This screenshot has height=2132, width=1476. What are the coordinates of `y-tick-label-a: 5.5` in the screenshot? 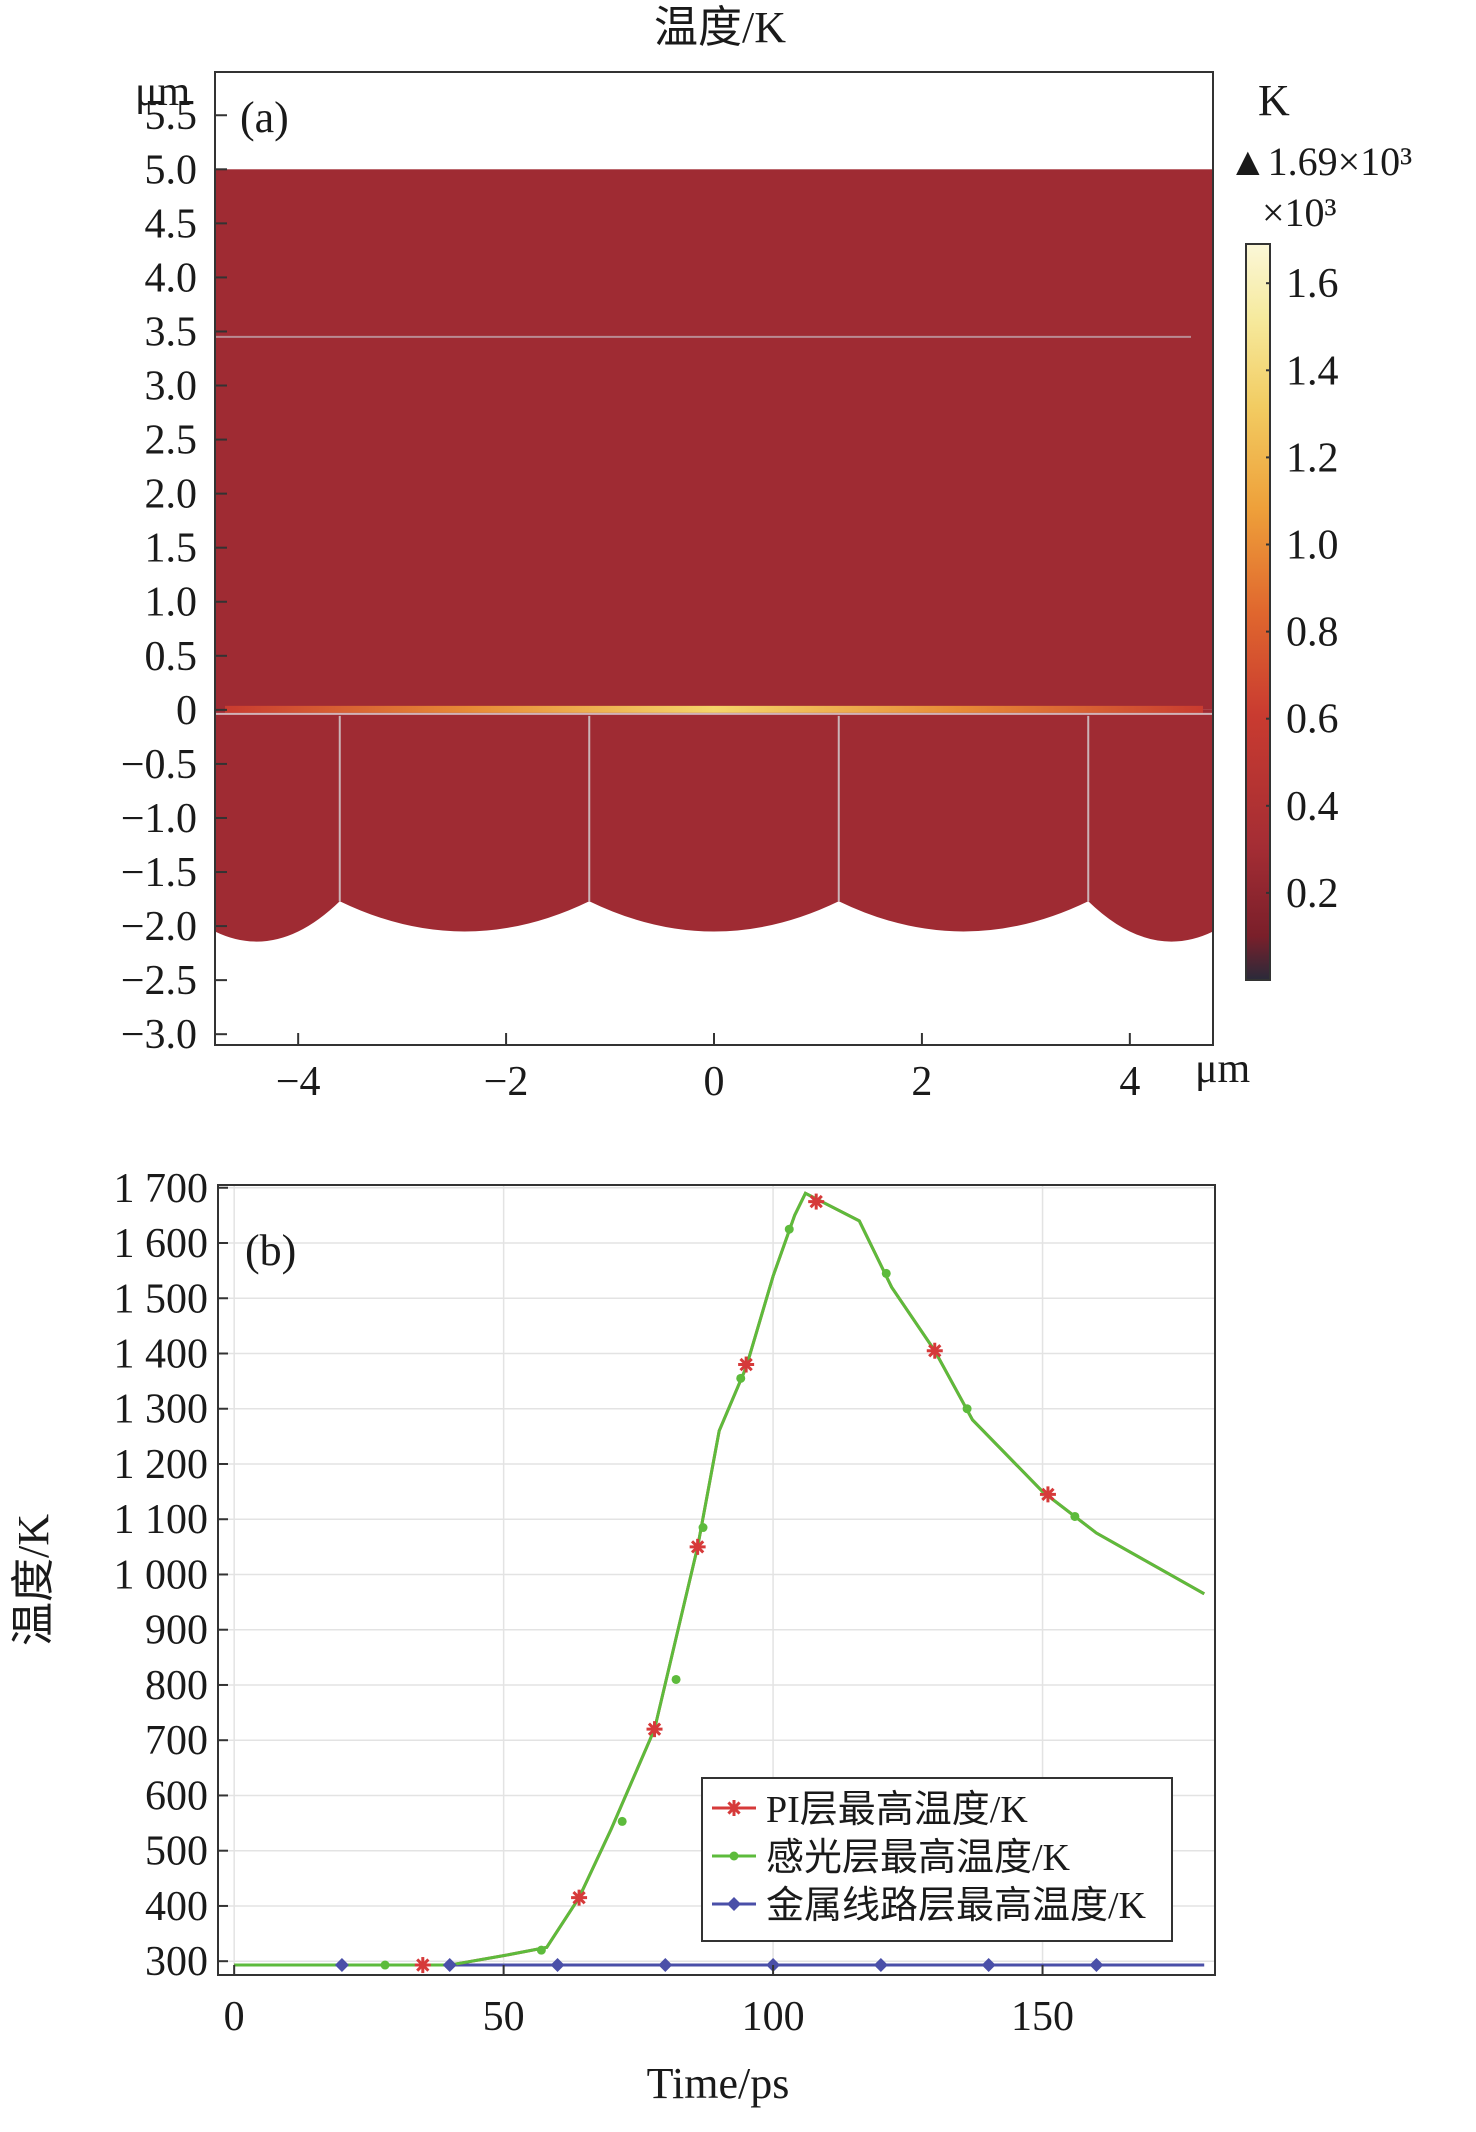 It's located at (171, 116).